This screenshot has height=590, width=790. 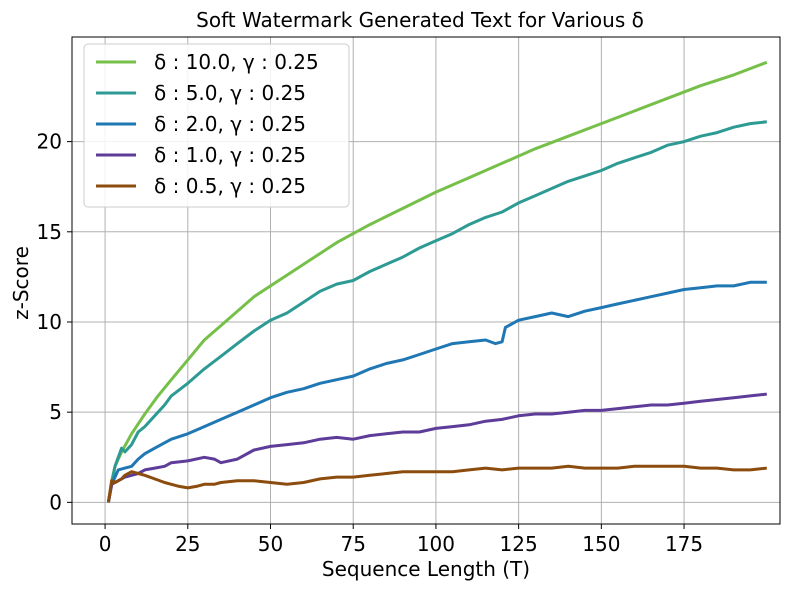 I want to click on y-axis-label: z-Score, so click(x=21, y=283).